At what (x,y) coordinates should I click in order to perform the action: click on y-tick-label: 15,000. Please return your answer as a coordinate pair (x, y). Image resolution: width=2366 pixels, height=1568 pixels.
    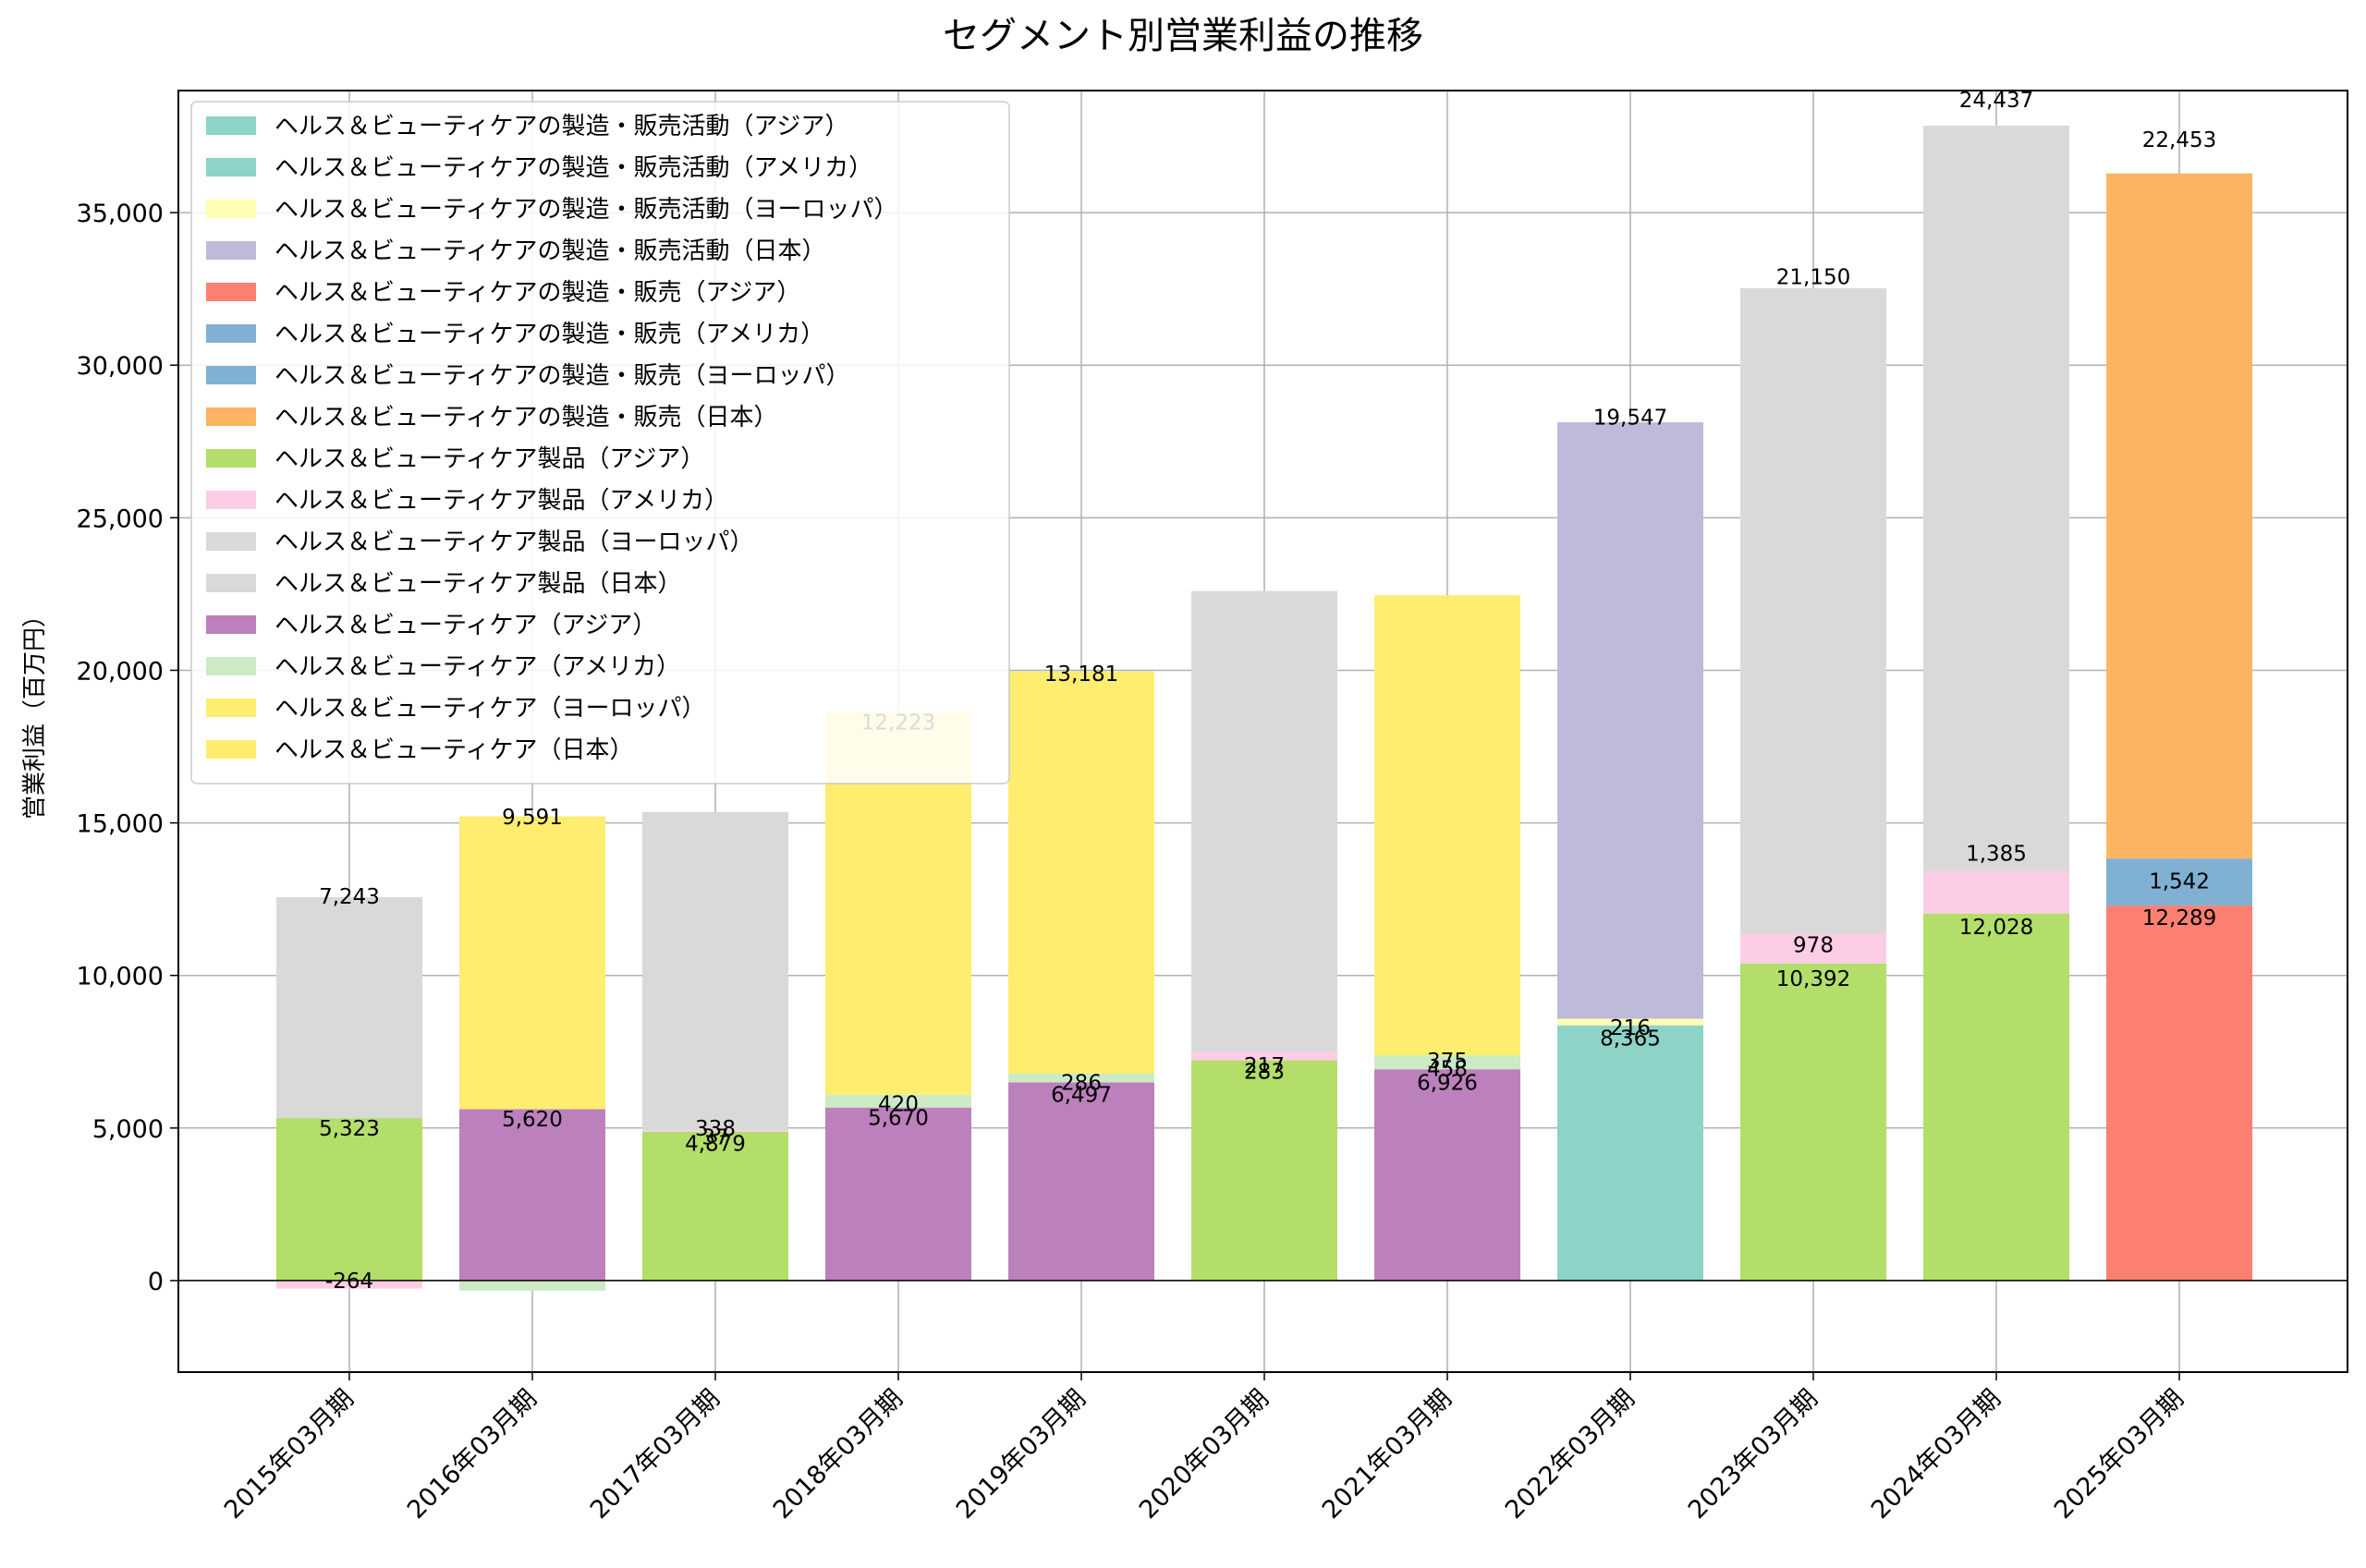
    Looking at the image, I should click on (121, 824).